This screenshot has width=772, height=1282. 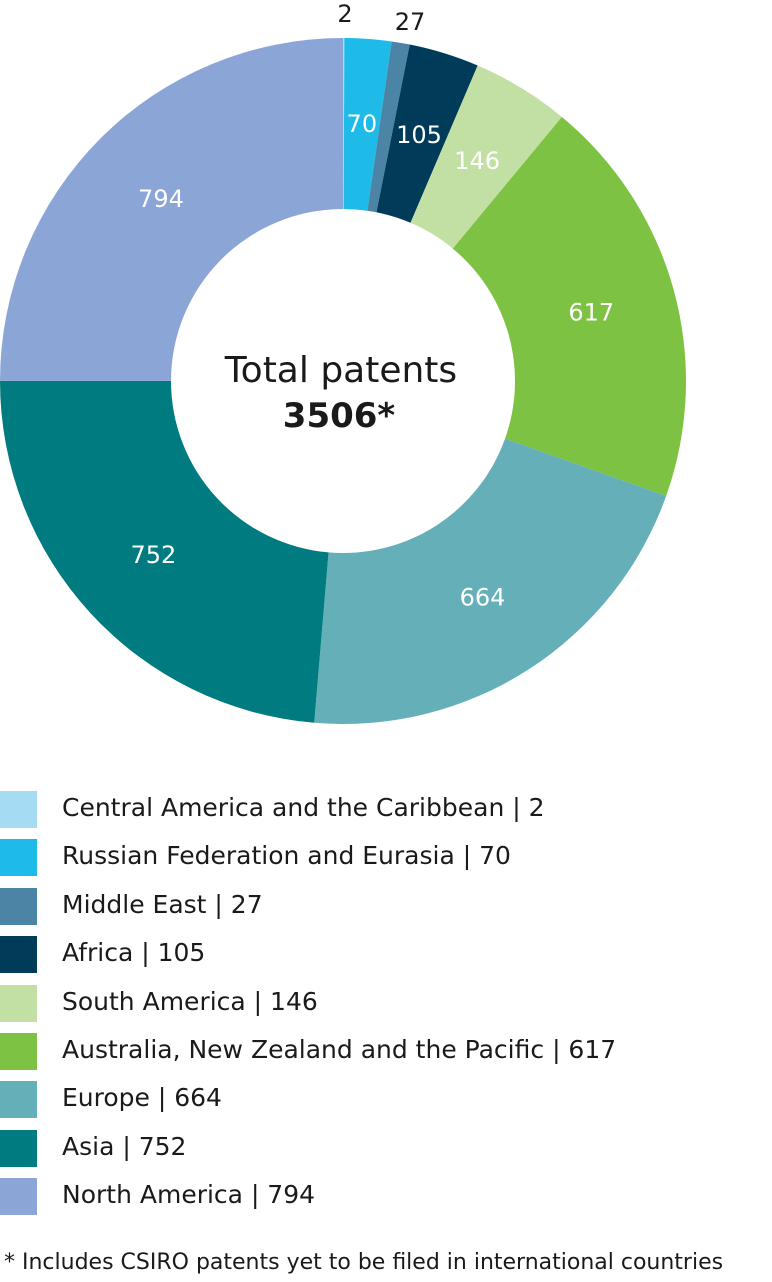 I want to click on legend-item-africa: Africa | 105, so click(x=386, y=955).